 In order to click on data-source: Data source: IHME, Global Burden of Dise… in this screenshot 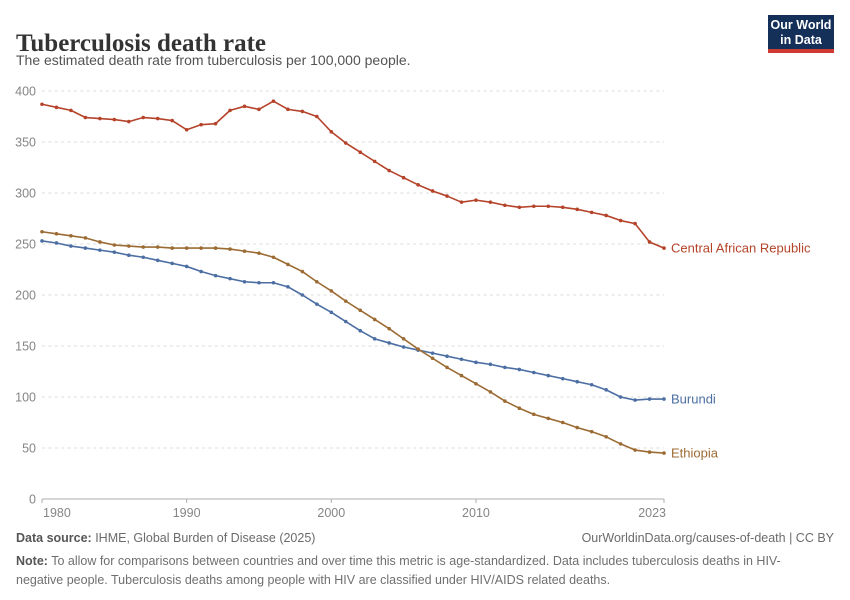, I will do `click(165, 538)`.